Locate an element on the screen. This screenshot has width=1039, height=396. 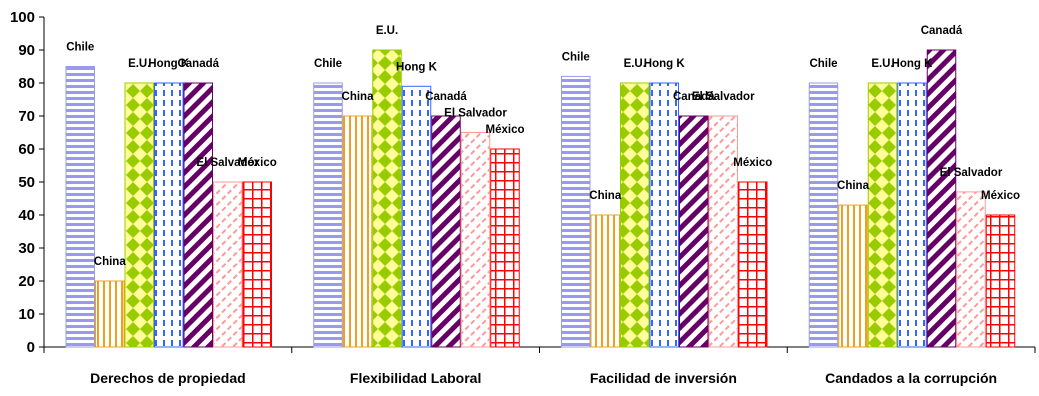
y-tick-label: 80 is located at coordinates (26, 83).